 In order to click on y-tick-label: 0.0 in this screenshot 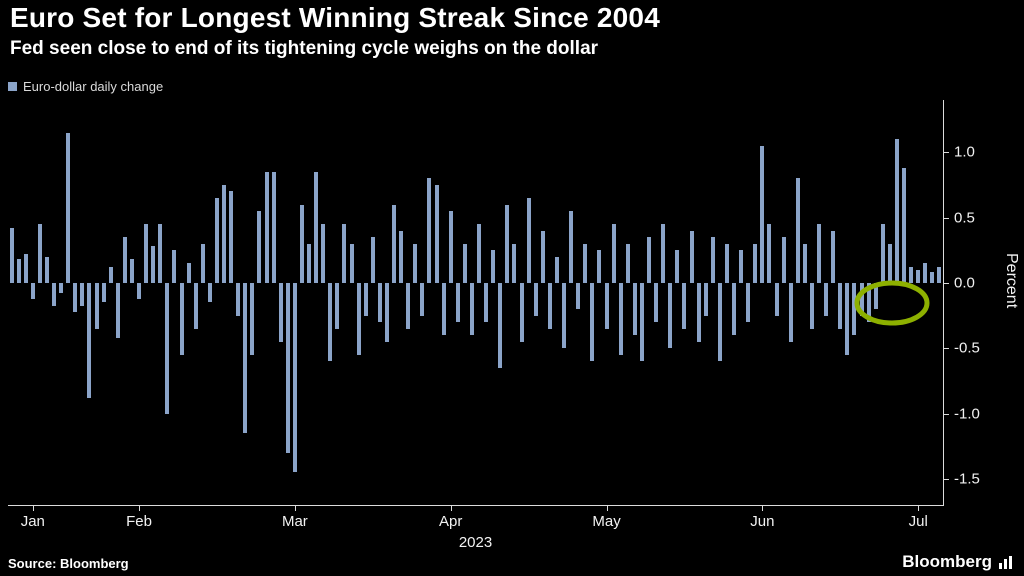, I will do `click(964, 283)`.